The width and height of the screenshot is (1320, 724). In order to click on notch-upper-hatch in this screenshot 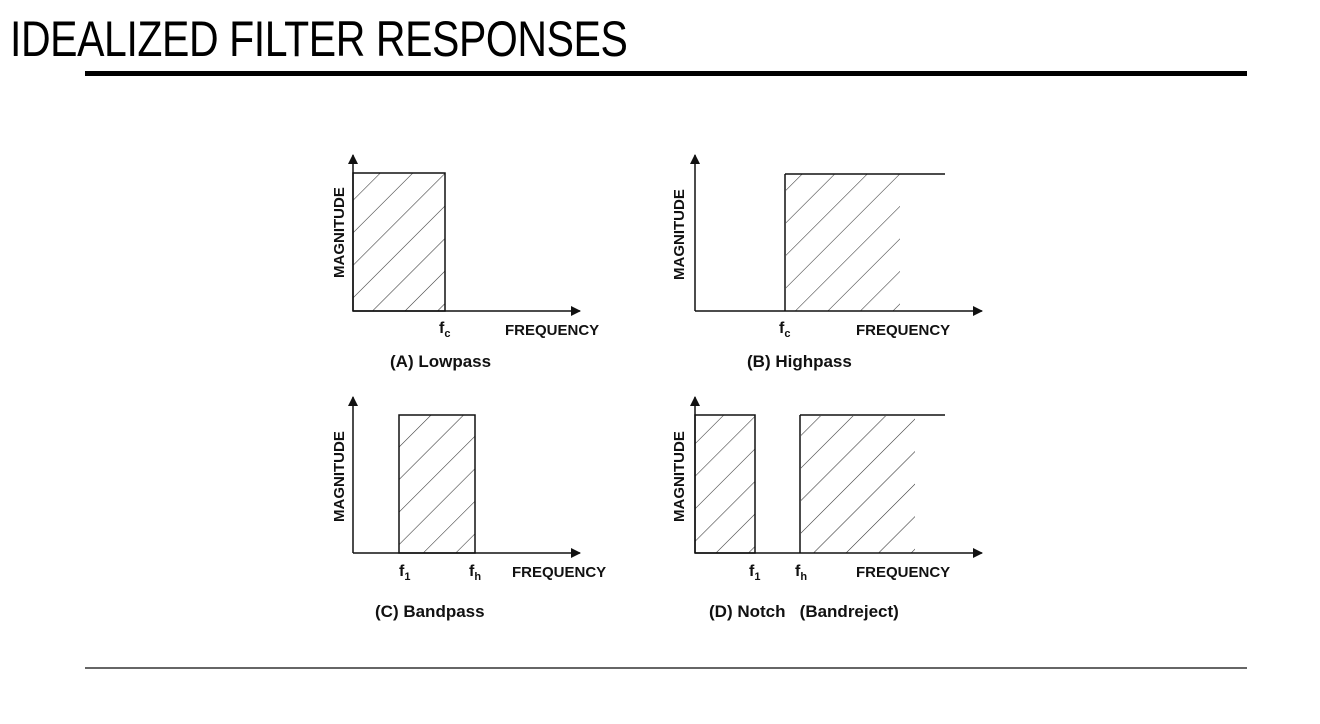, I will do `click(858, 484)`.